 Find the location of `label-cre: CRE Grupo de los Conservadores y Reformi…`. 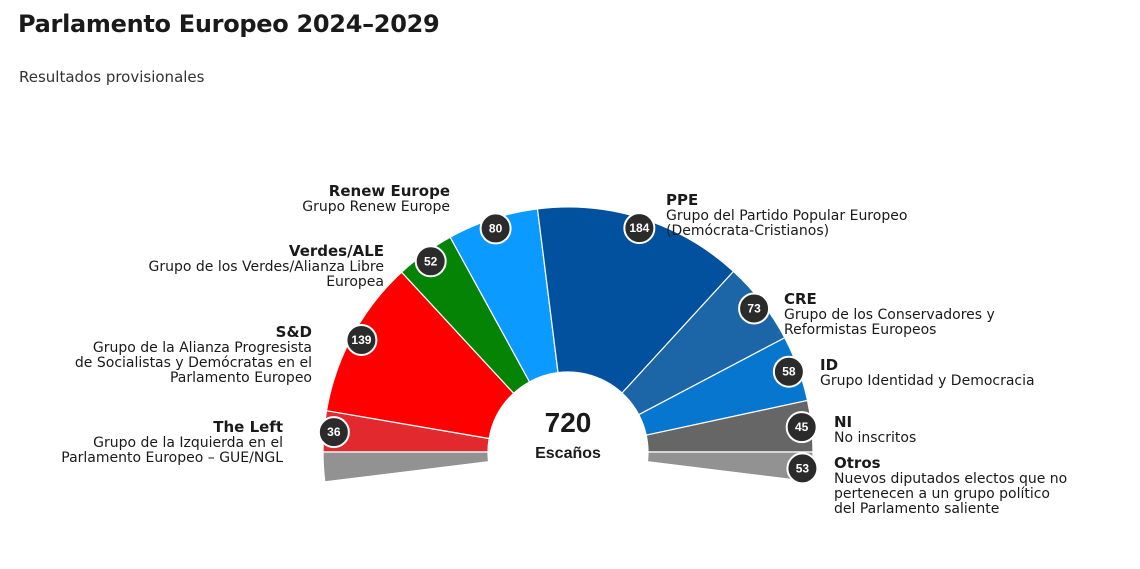

label-cre: CRE Grupo de los Conservadores y Reformi… is located at coordinates (889, 314).